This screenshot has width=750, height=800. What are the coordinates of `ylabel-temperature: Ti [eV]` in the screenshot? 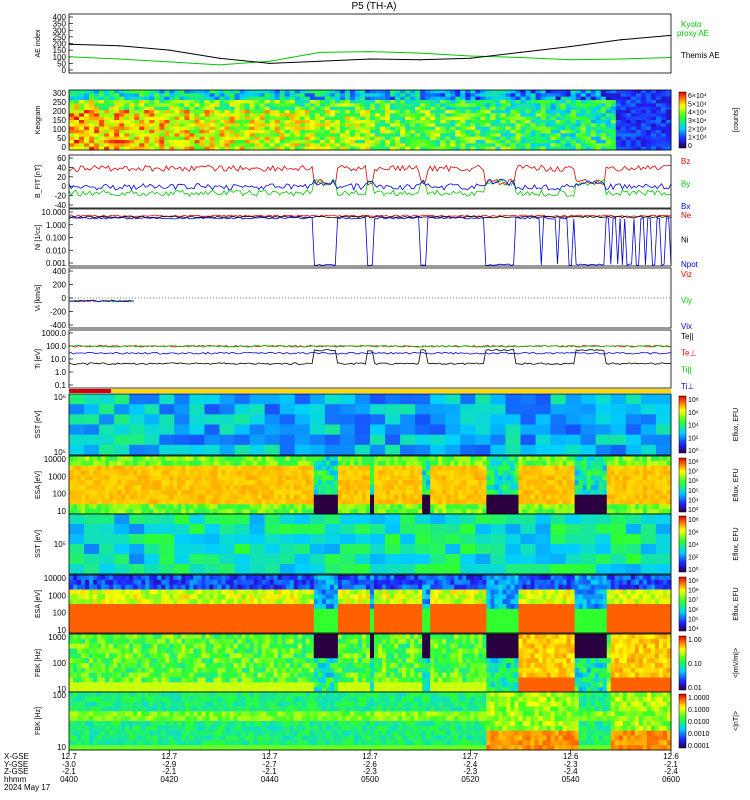 It's located at (38, 359).